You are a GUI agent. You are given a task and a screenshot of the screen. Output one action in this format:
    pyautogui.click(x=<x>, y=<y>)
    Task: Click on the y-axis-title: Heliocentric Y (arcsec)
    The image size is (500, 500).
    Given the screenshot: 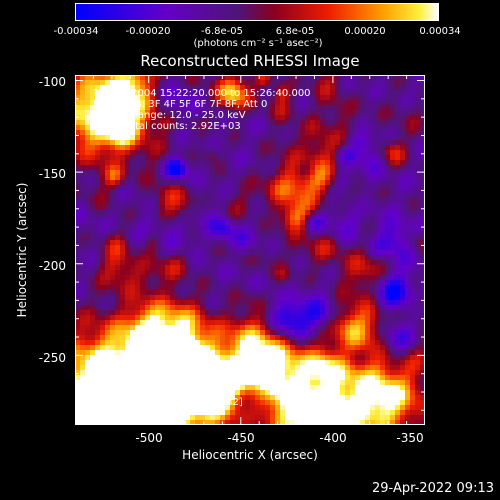 What is the action you would take?
    pyautogui.click(x=22, y=250)
    